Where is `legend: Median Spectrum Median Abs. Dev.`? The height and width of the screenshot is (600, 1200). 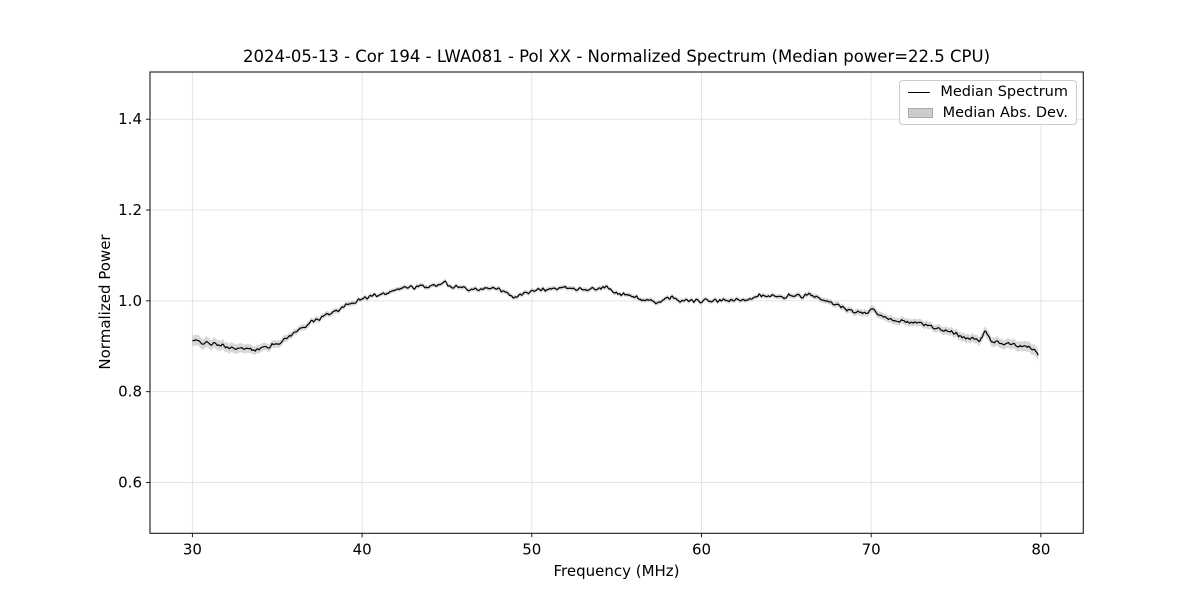
legend: Median Spectrum Median Abs. Dev. is located at coordinates (988, 102).